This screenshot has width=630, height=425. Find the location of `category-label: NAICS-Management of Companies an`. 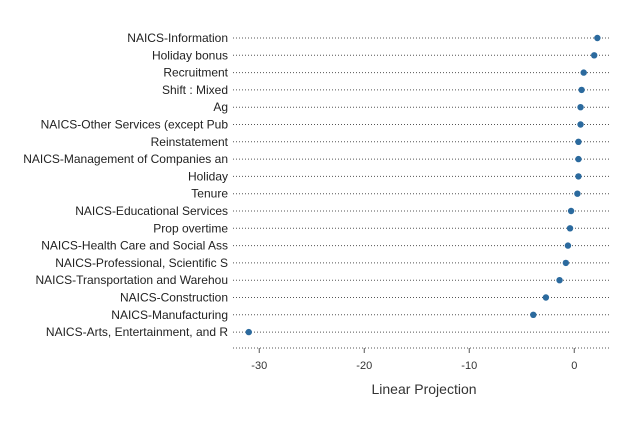

category-label: NAICS-Management of Companies an is located at coordinates (125, 159).